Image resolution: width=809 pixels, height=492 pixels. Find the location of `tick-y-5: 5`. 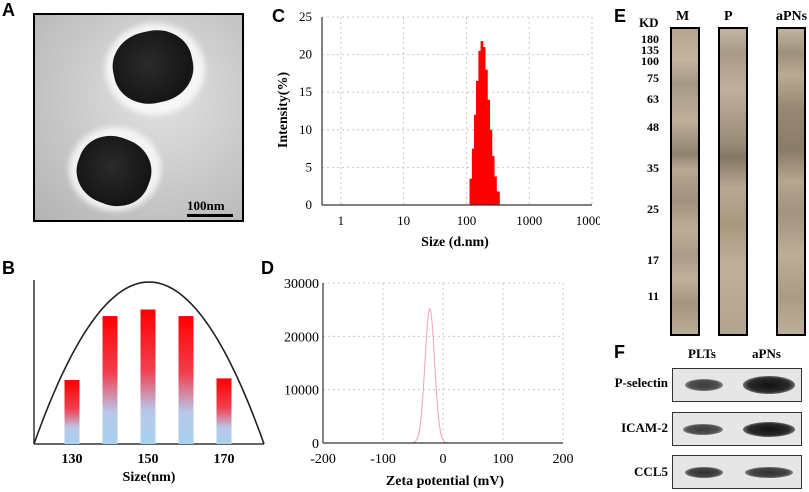

tick-y-5: 5 is located at coordinates (309, 166).